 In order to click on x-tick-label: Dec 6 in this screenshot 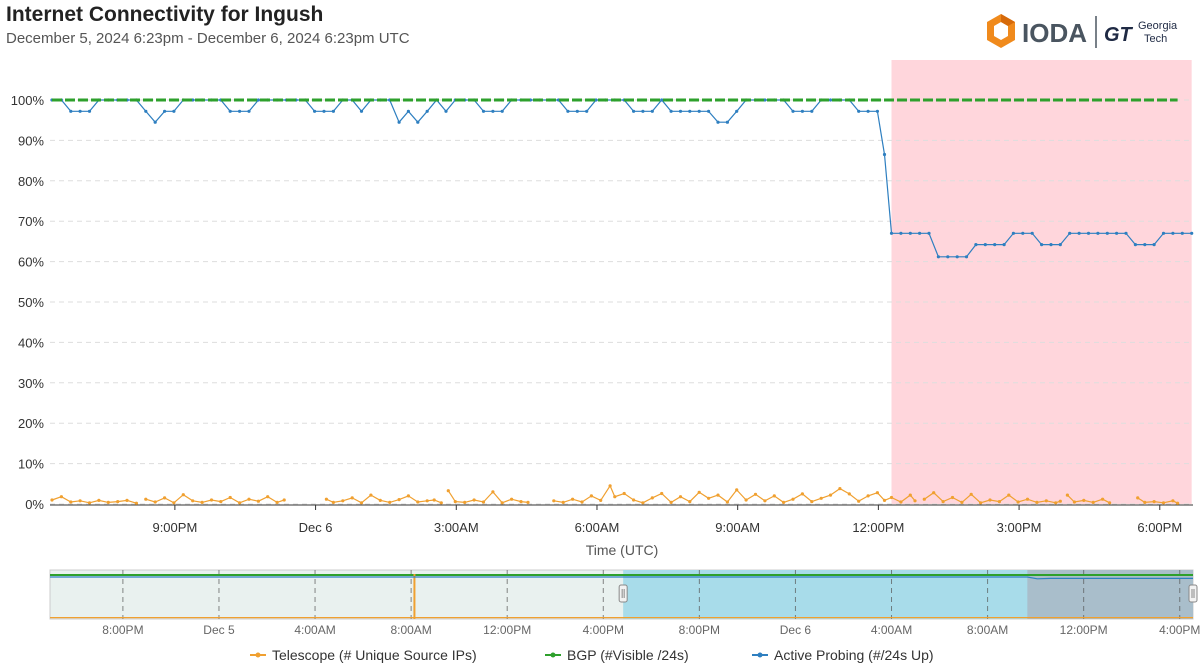, I will do `click(316, 527)`.